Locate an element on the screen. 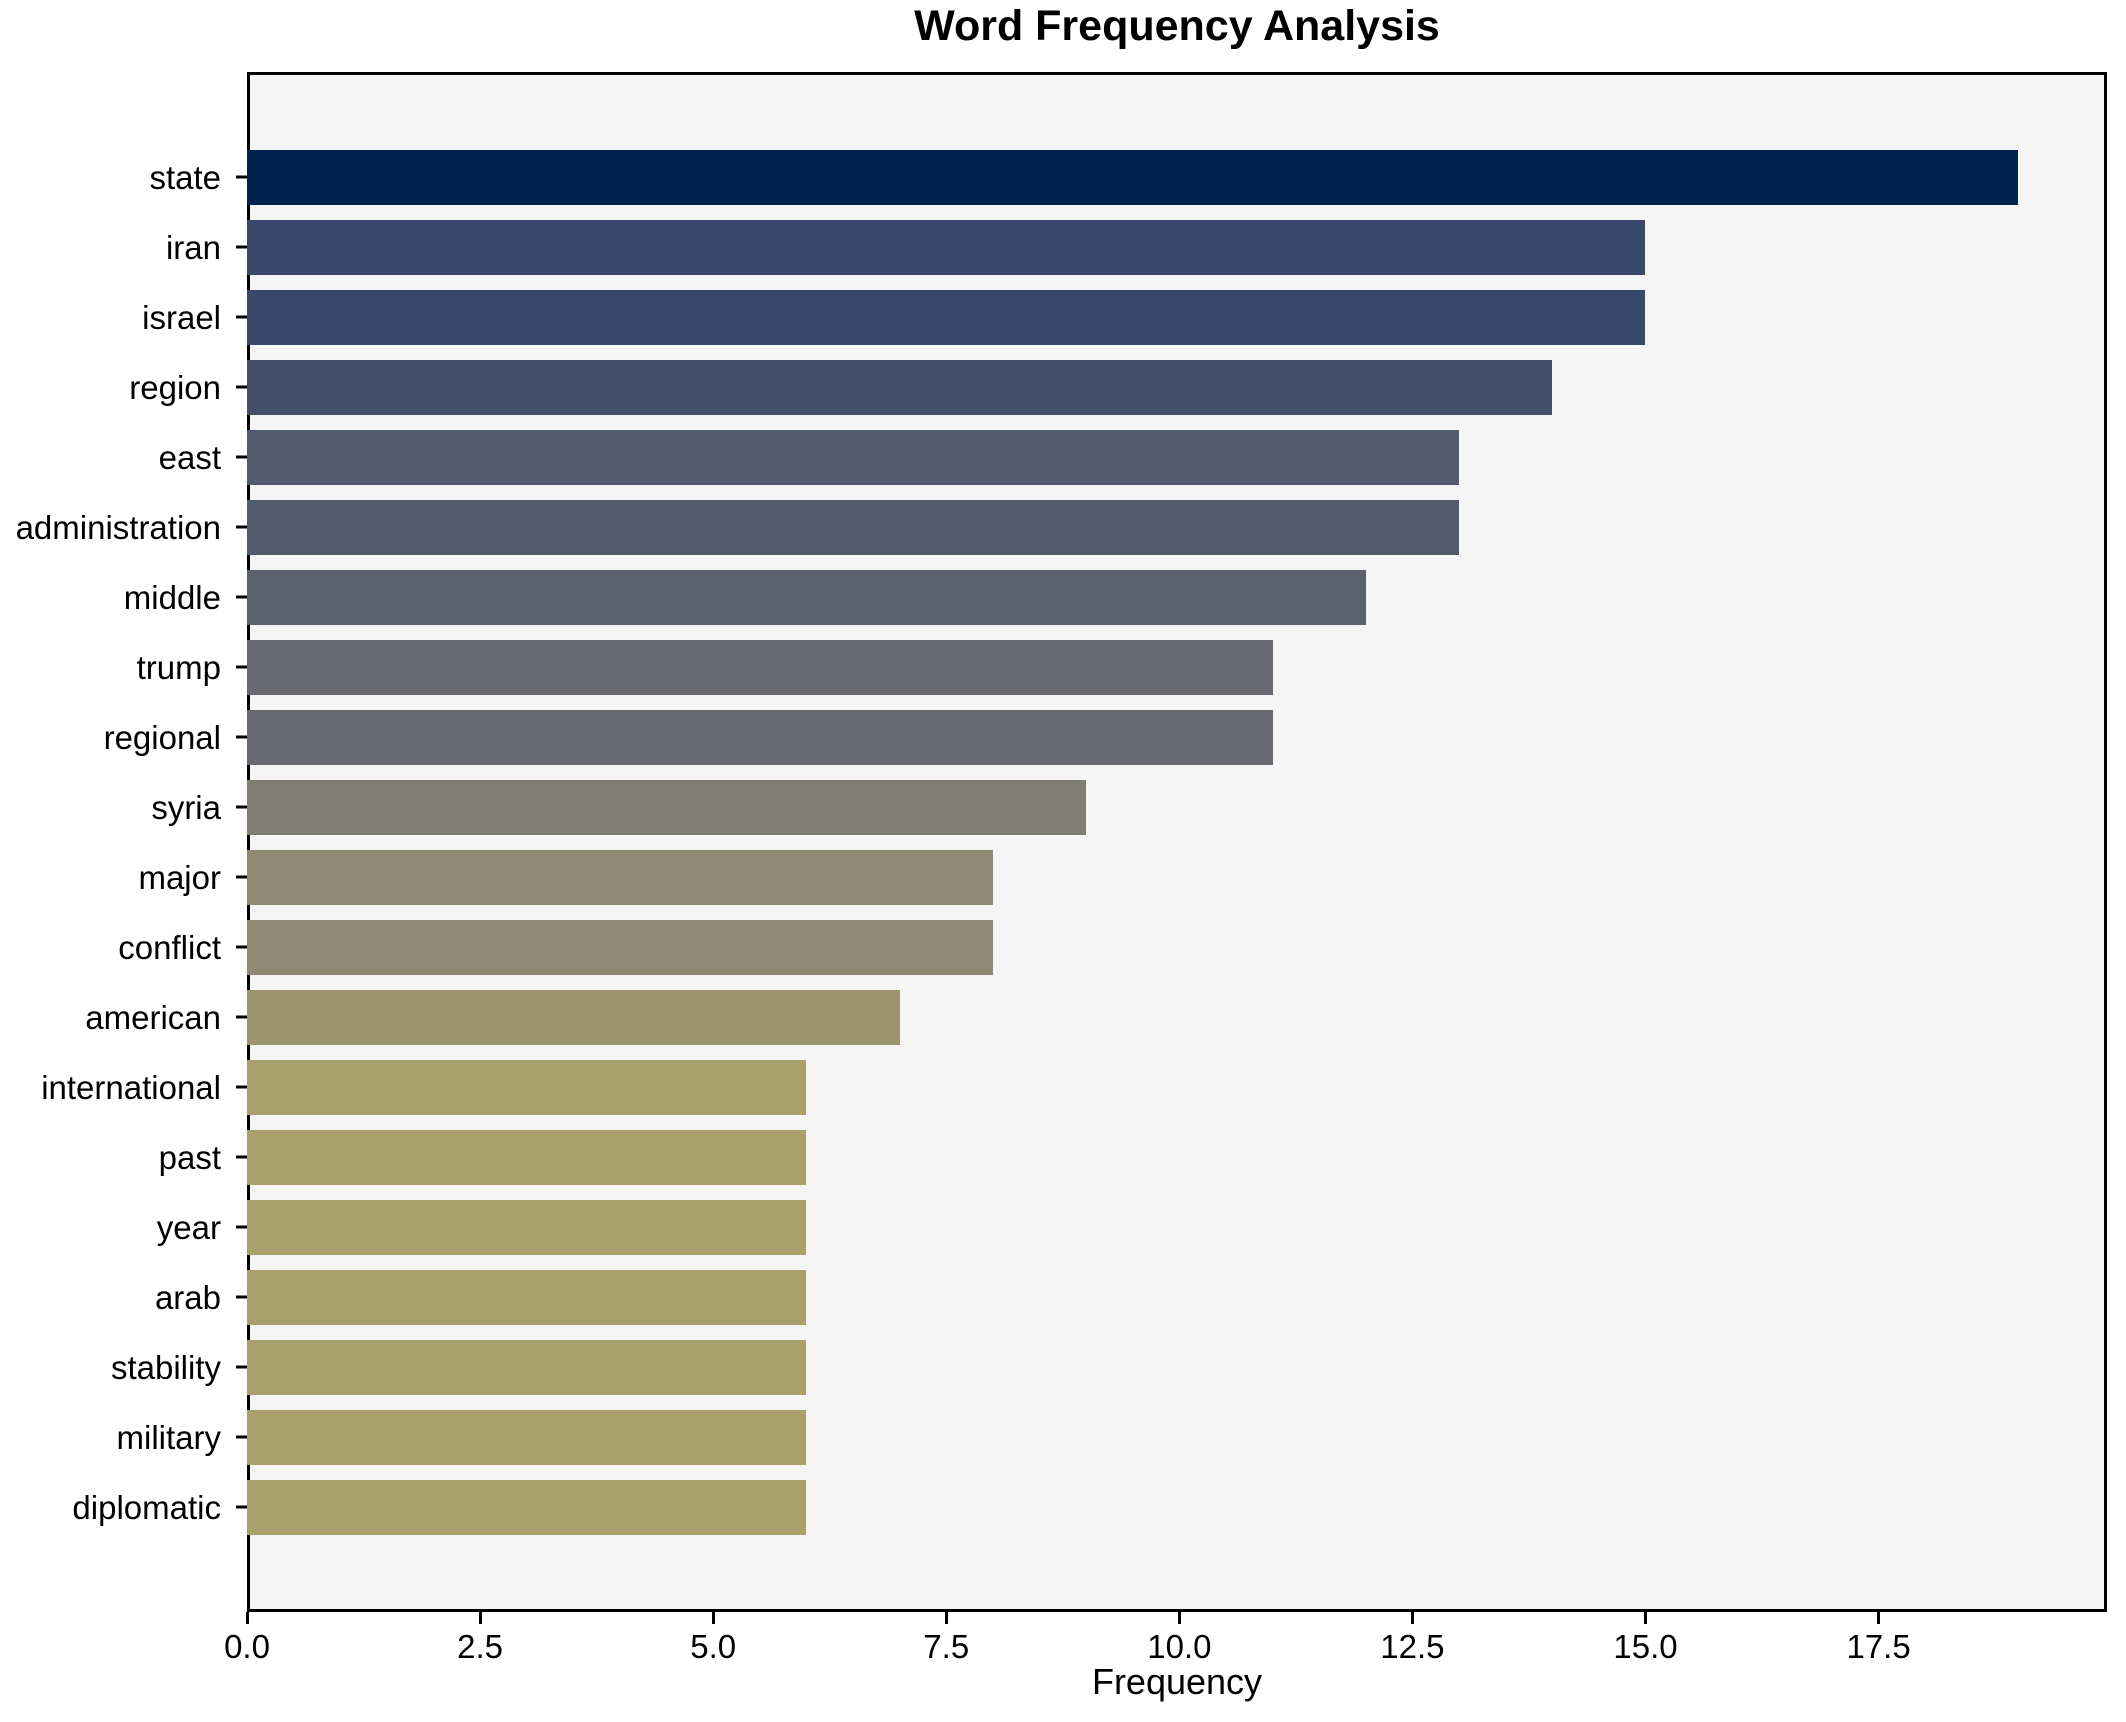  y-label-diplomatic: diplomatic is located at coordinates (123, 1507).